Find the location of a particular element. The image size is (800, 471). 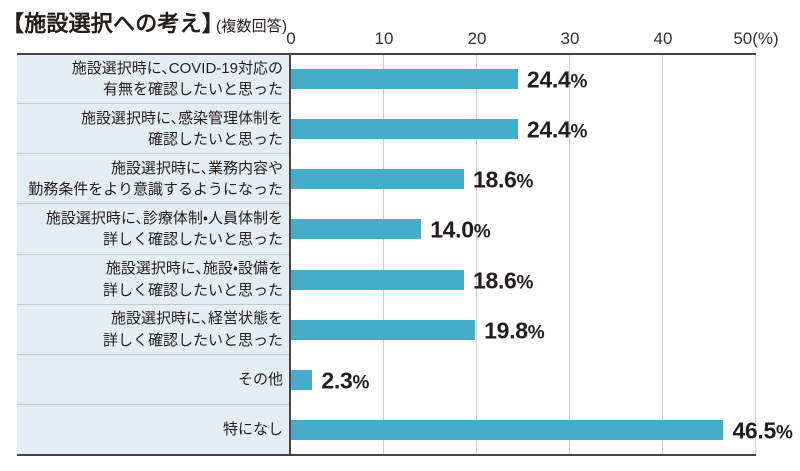

chart-row: 施設選択時に、経営状態を詳しく確認したいと思った 19.8% is located at coordinates (386, 329).